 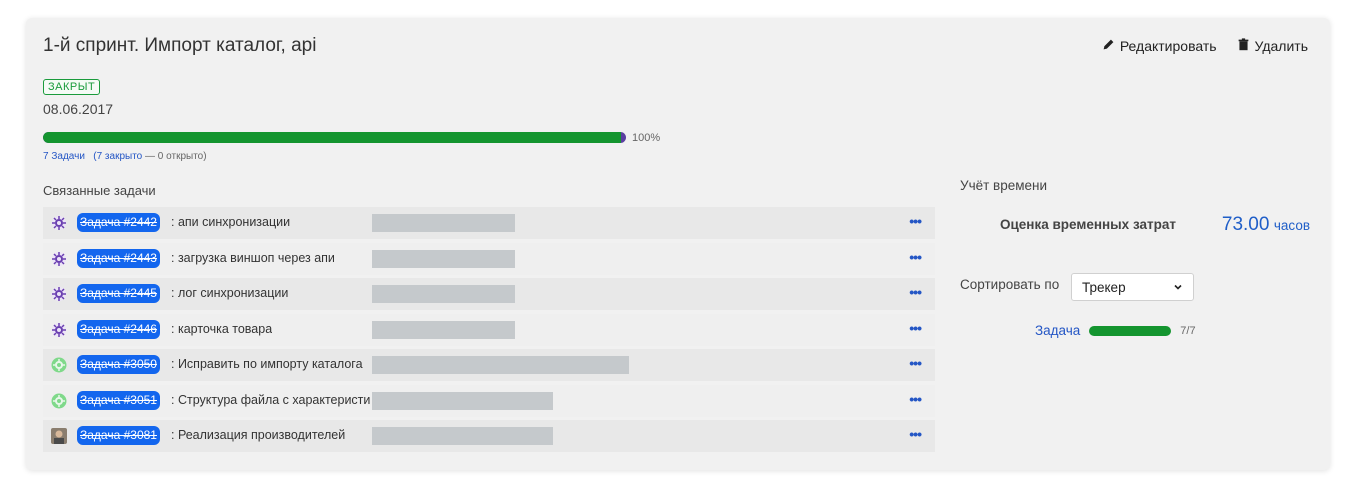 I want to click on task-link: Задача #3081, so click(x=118, y=435).